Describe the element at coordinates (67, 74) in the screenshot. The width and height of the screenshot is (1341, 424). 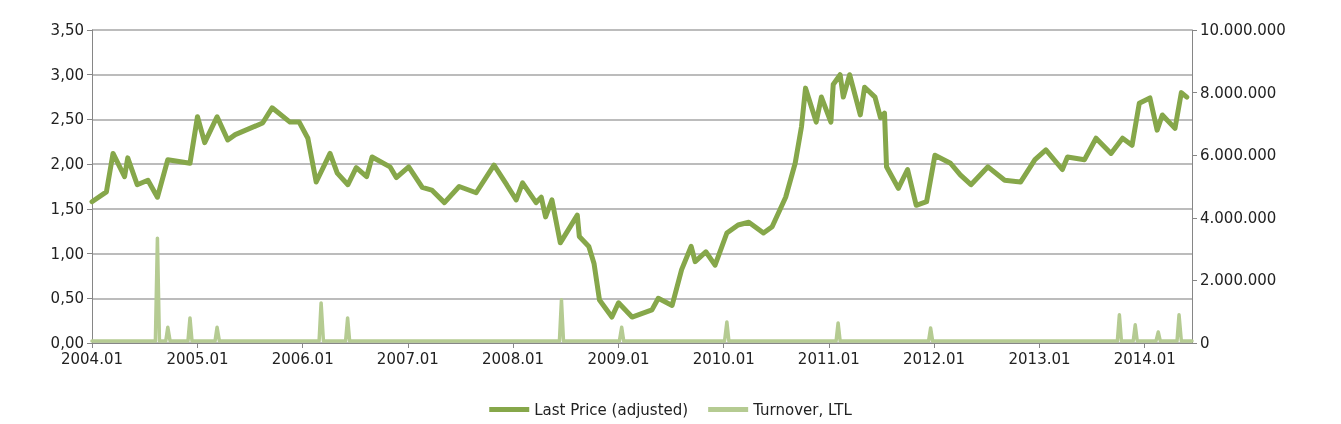
I see `y-tick-label: 3,00` at that location.